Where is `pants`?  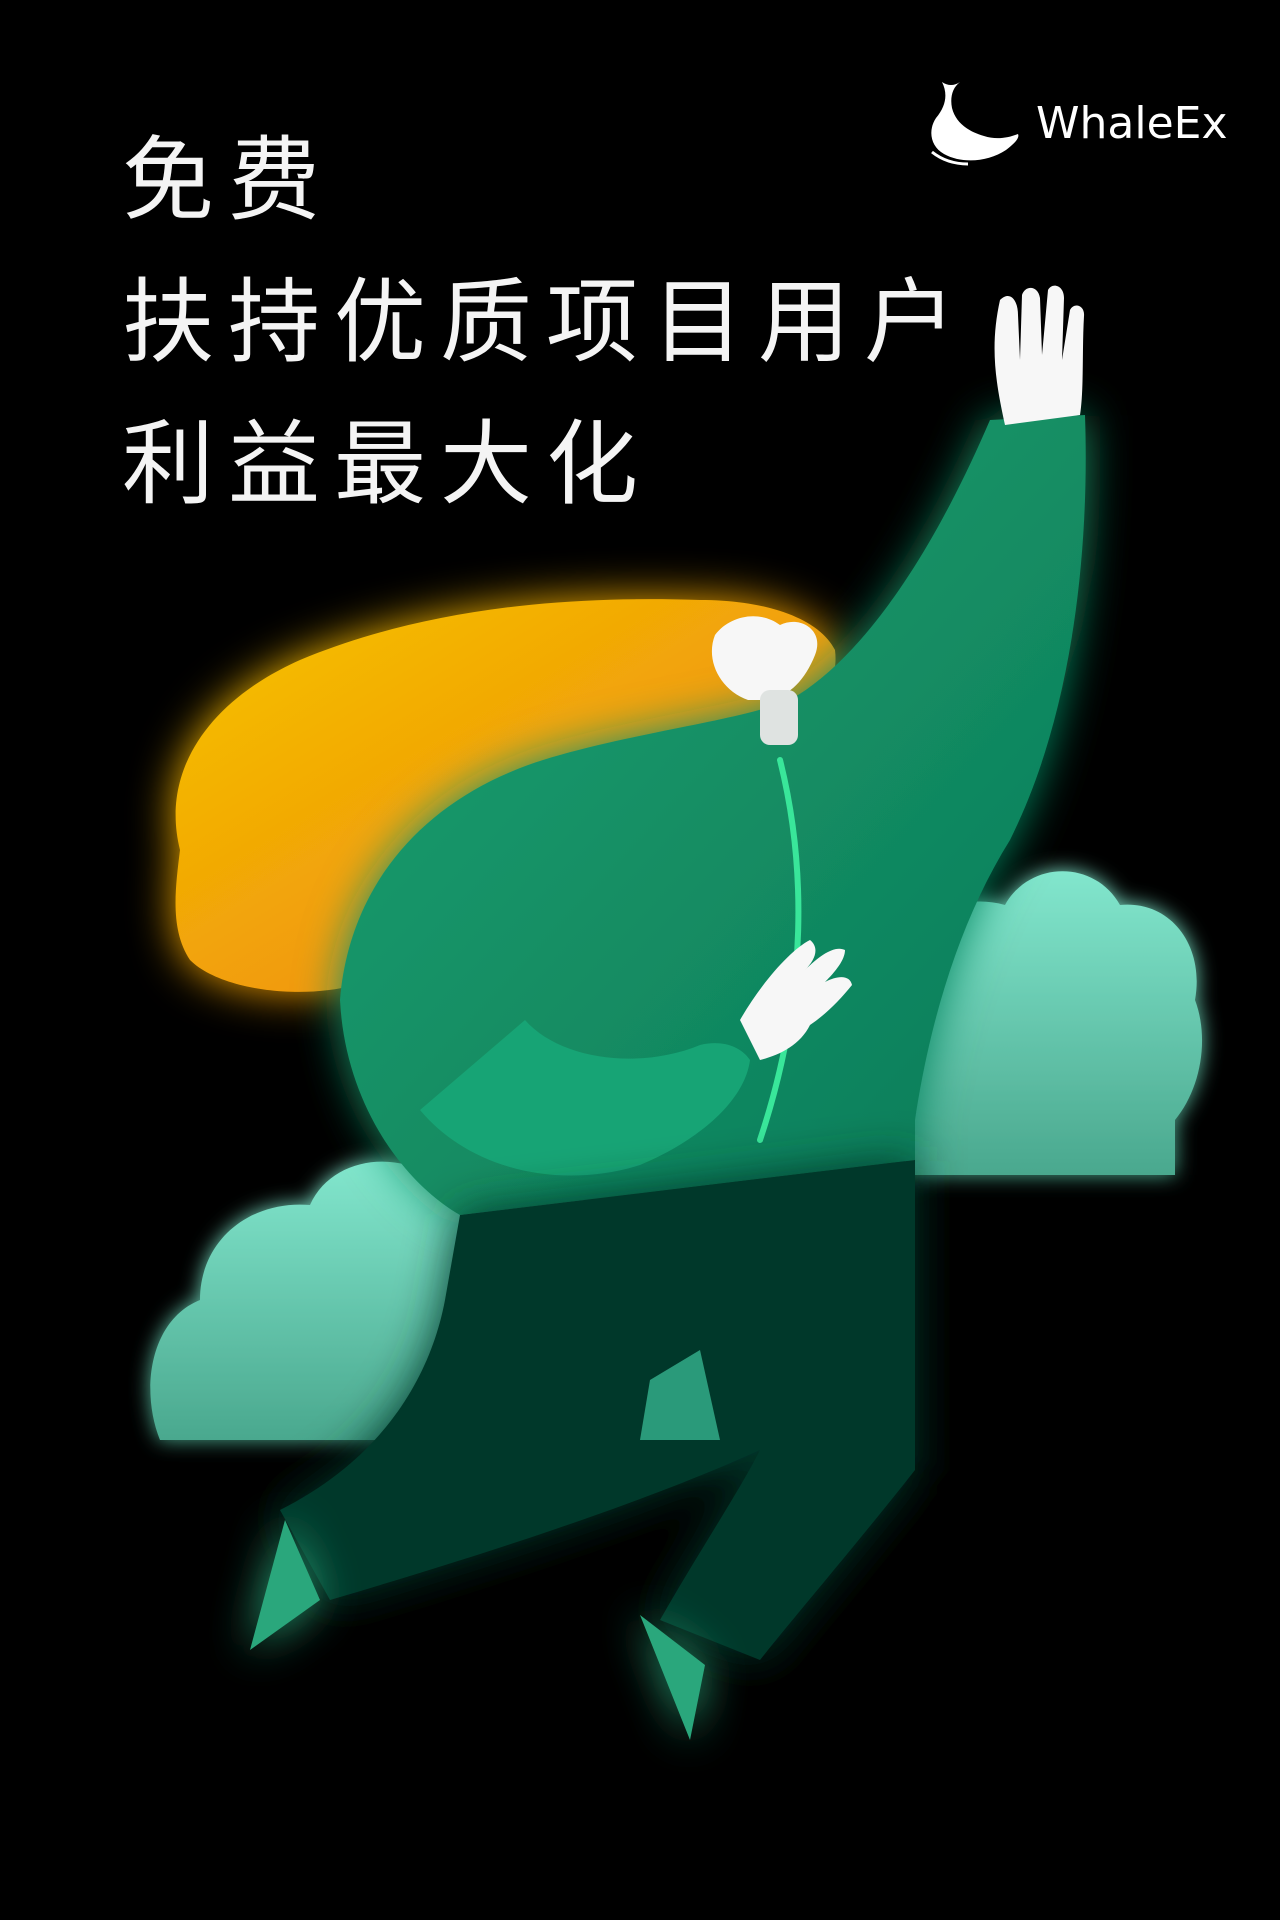 pants is located at coordinates (597, 1410).